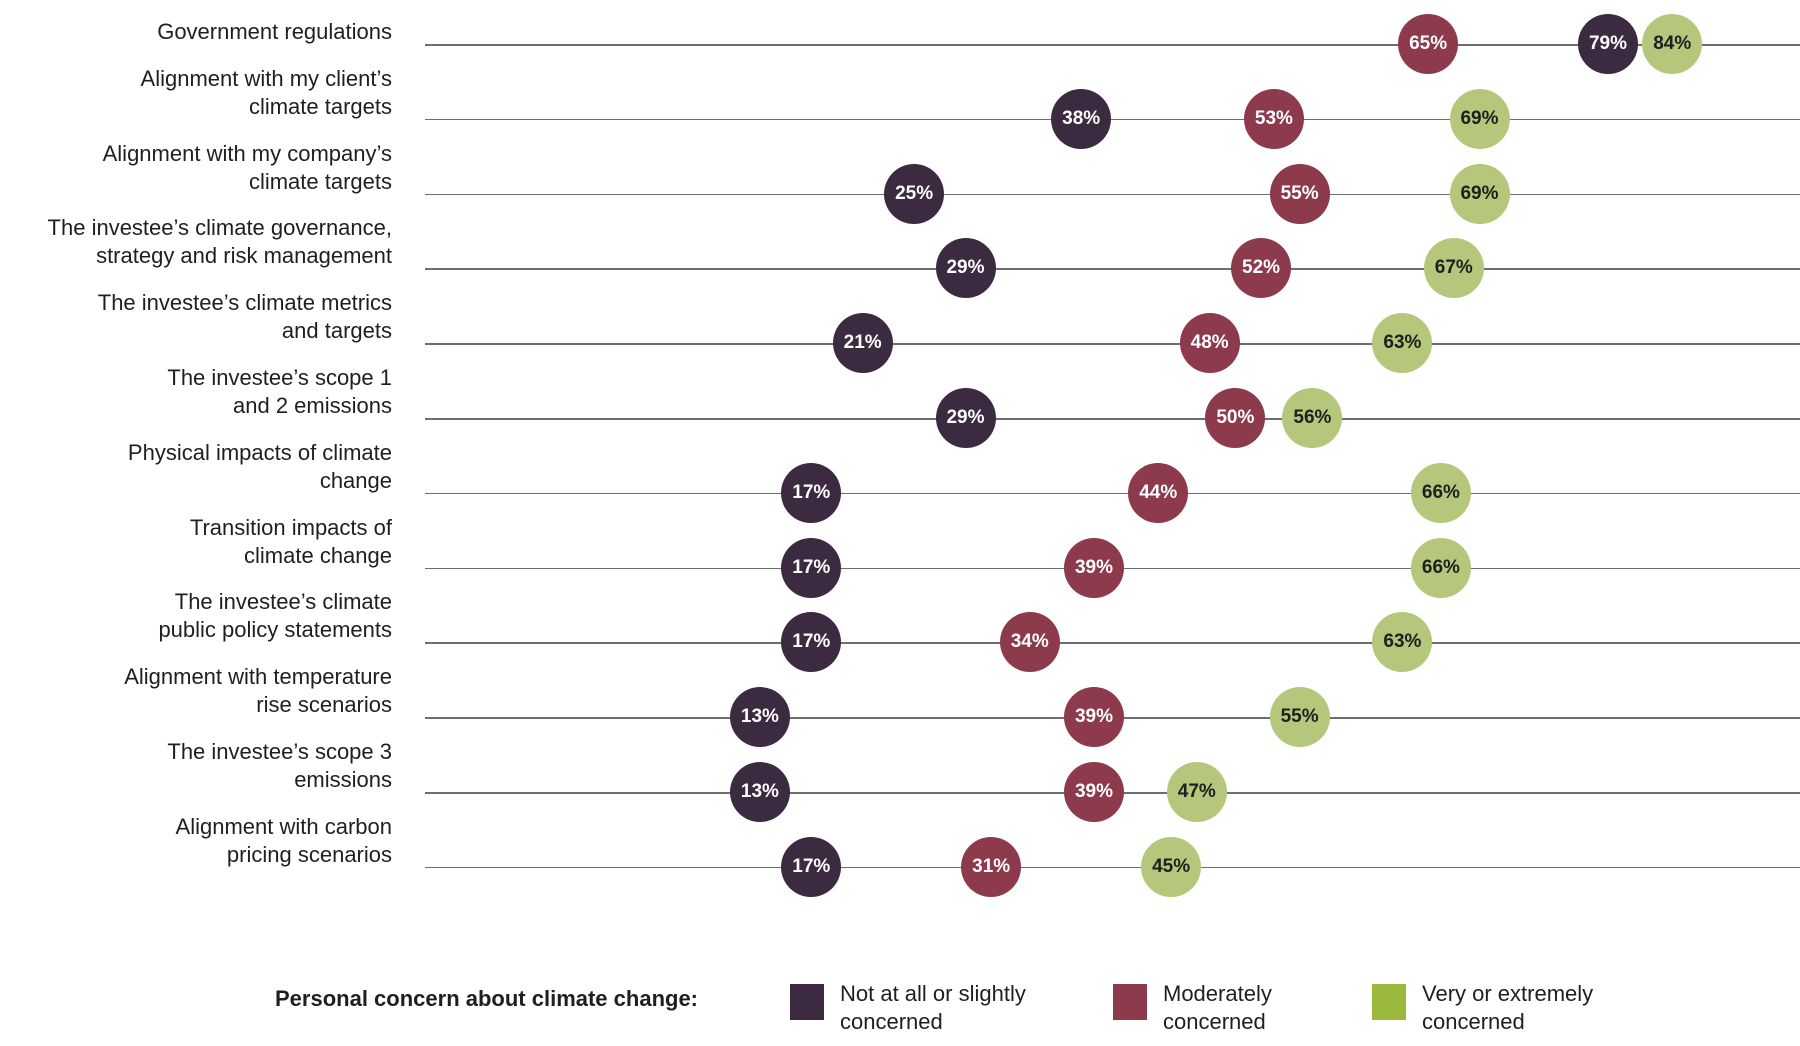  I want to click on row-label-line: pricing scenarios, so click(309, 854).